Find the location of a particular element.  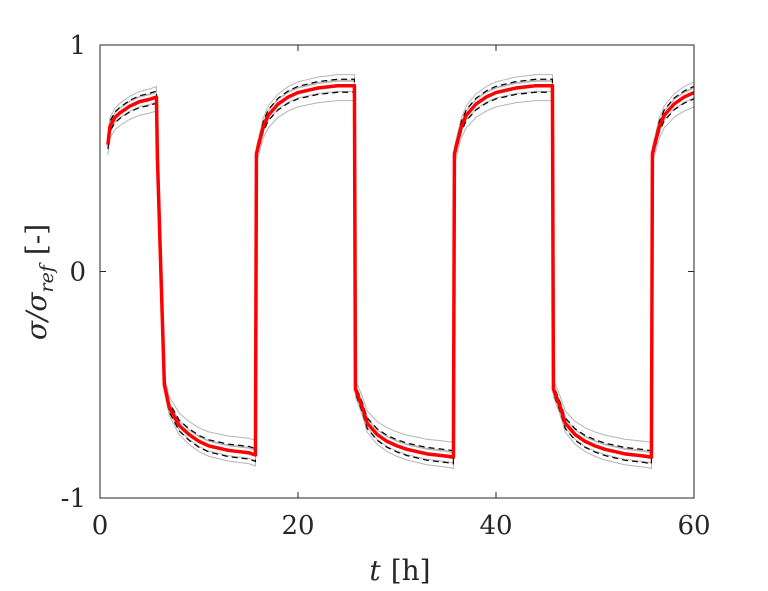

y-axis-variable: σ/σ is located at coordinates (36, 316).